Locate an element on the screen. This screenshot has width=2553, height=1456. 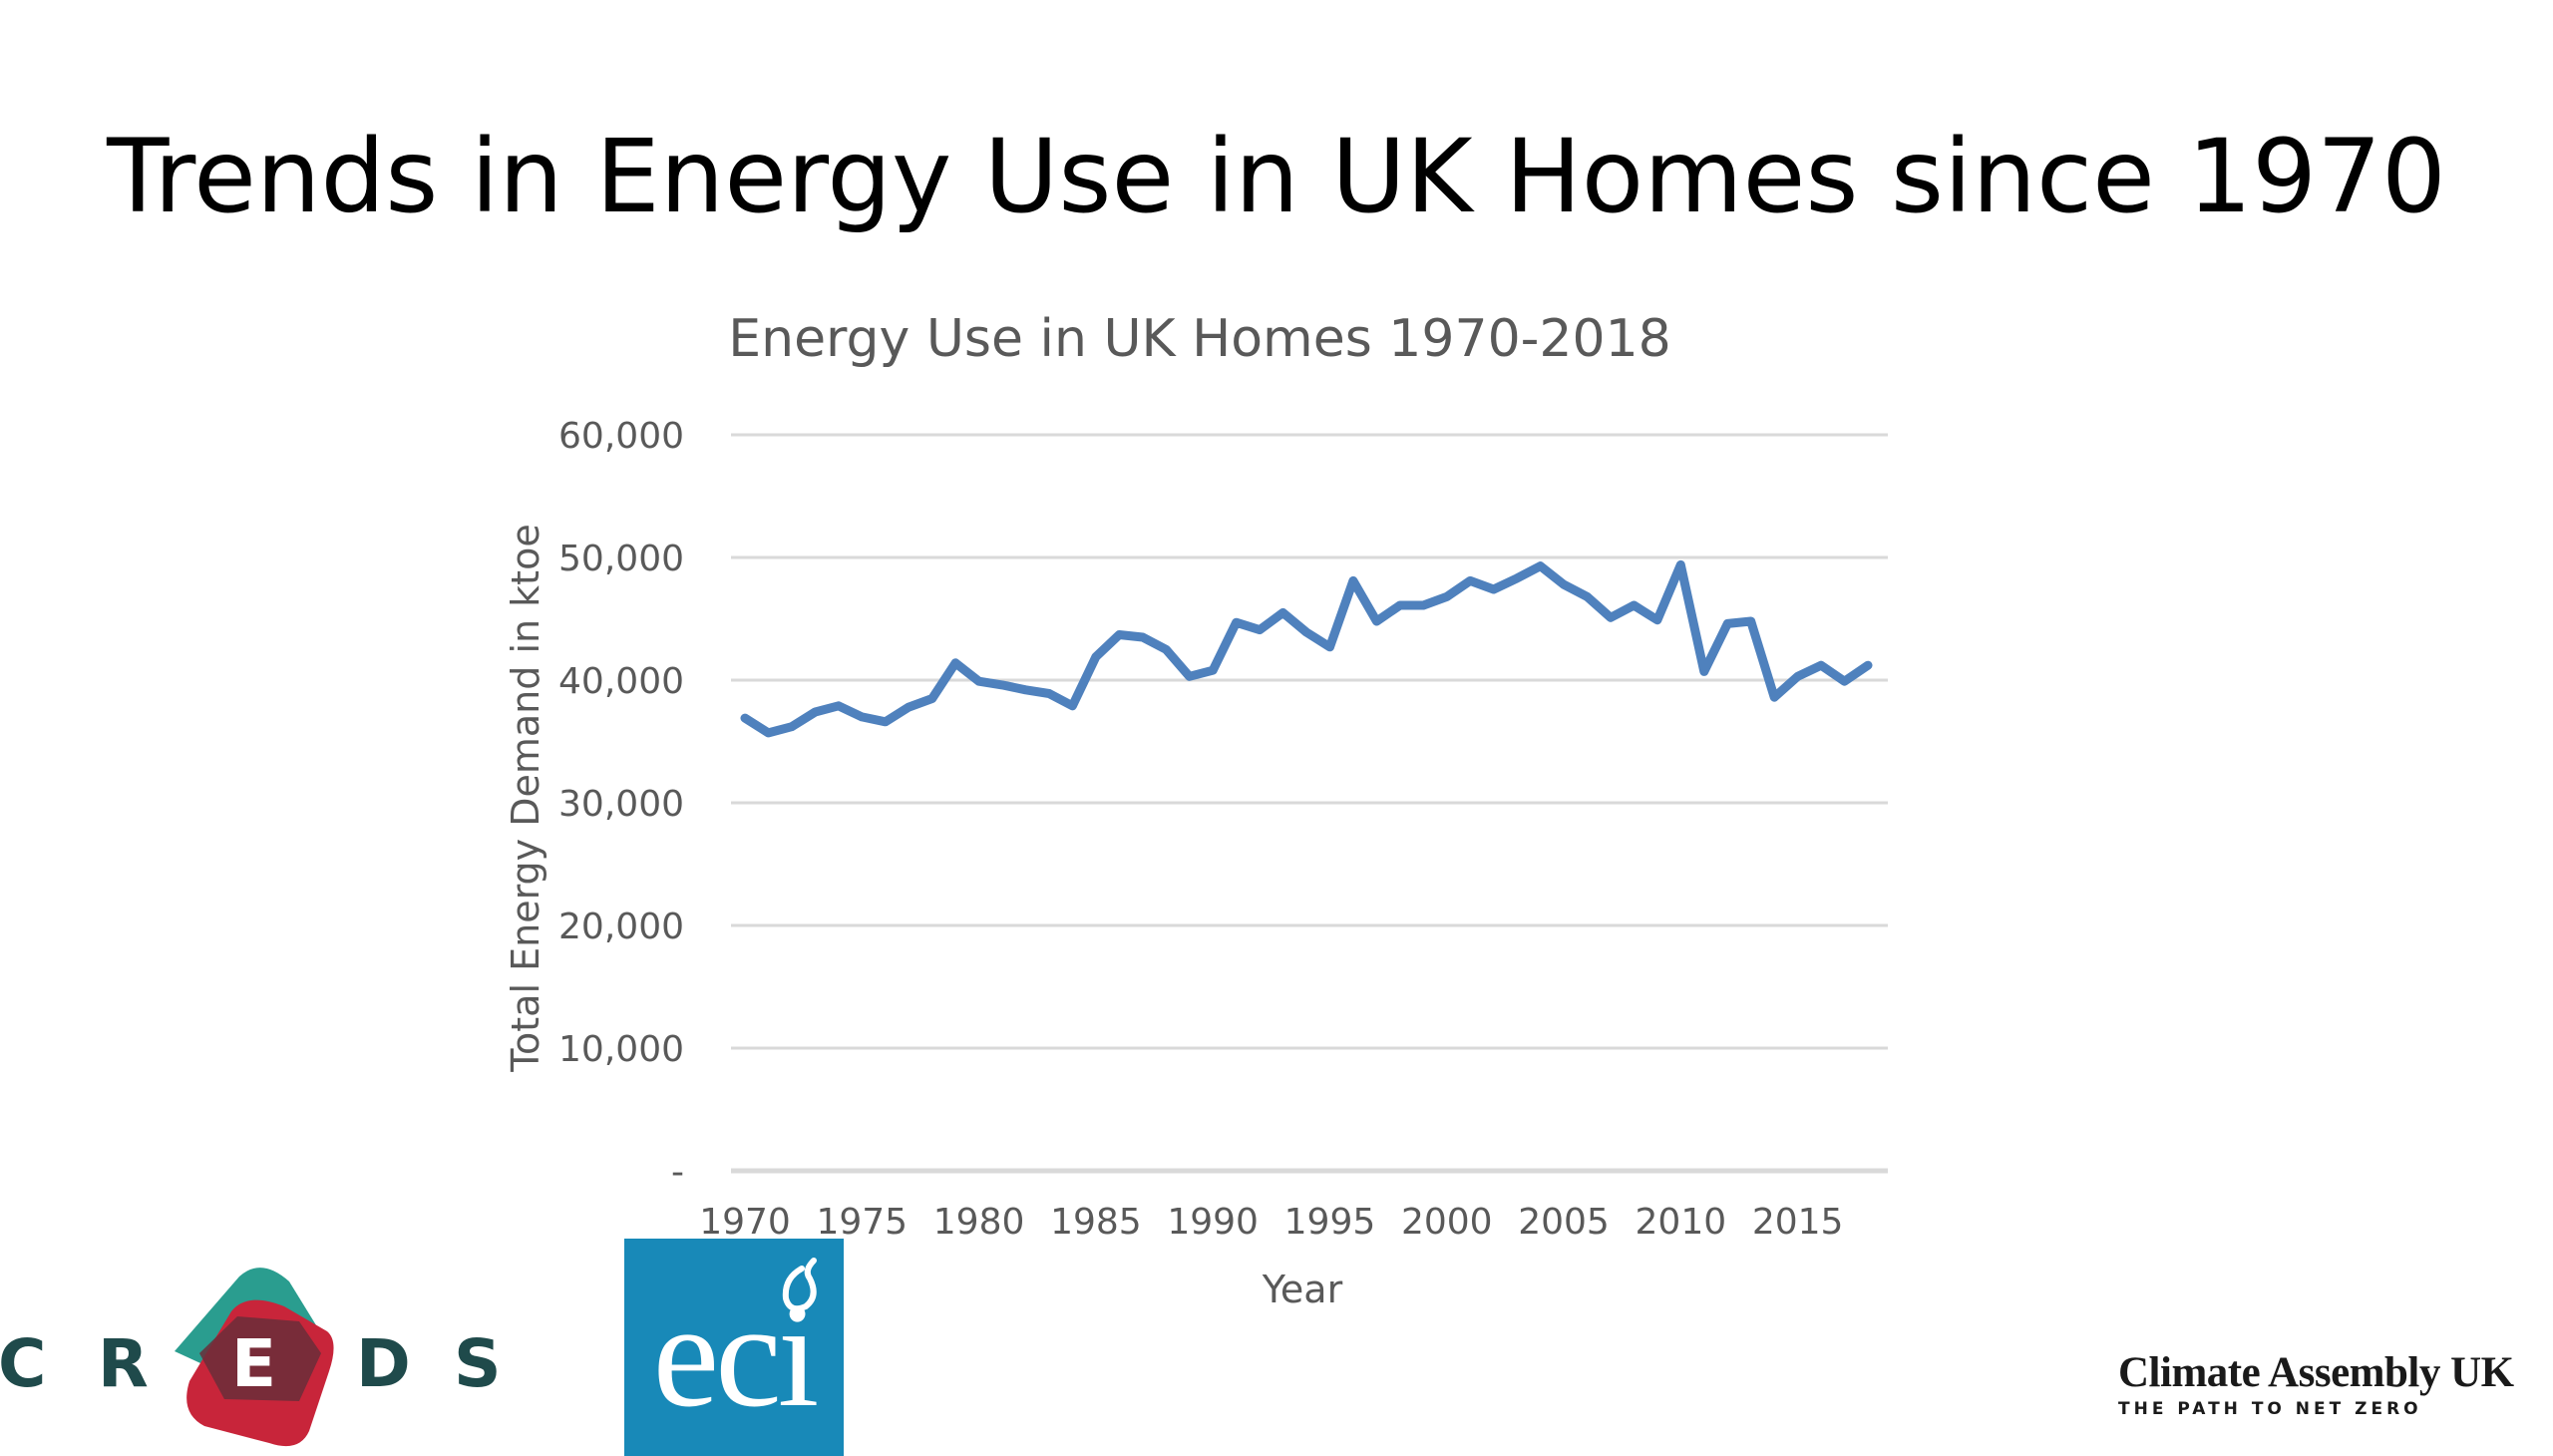
y-tick-label: 50,000 is located at coordinates (621, 559).